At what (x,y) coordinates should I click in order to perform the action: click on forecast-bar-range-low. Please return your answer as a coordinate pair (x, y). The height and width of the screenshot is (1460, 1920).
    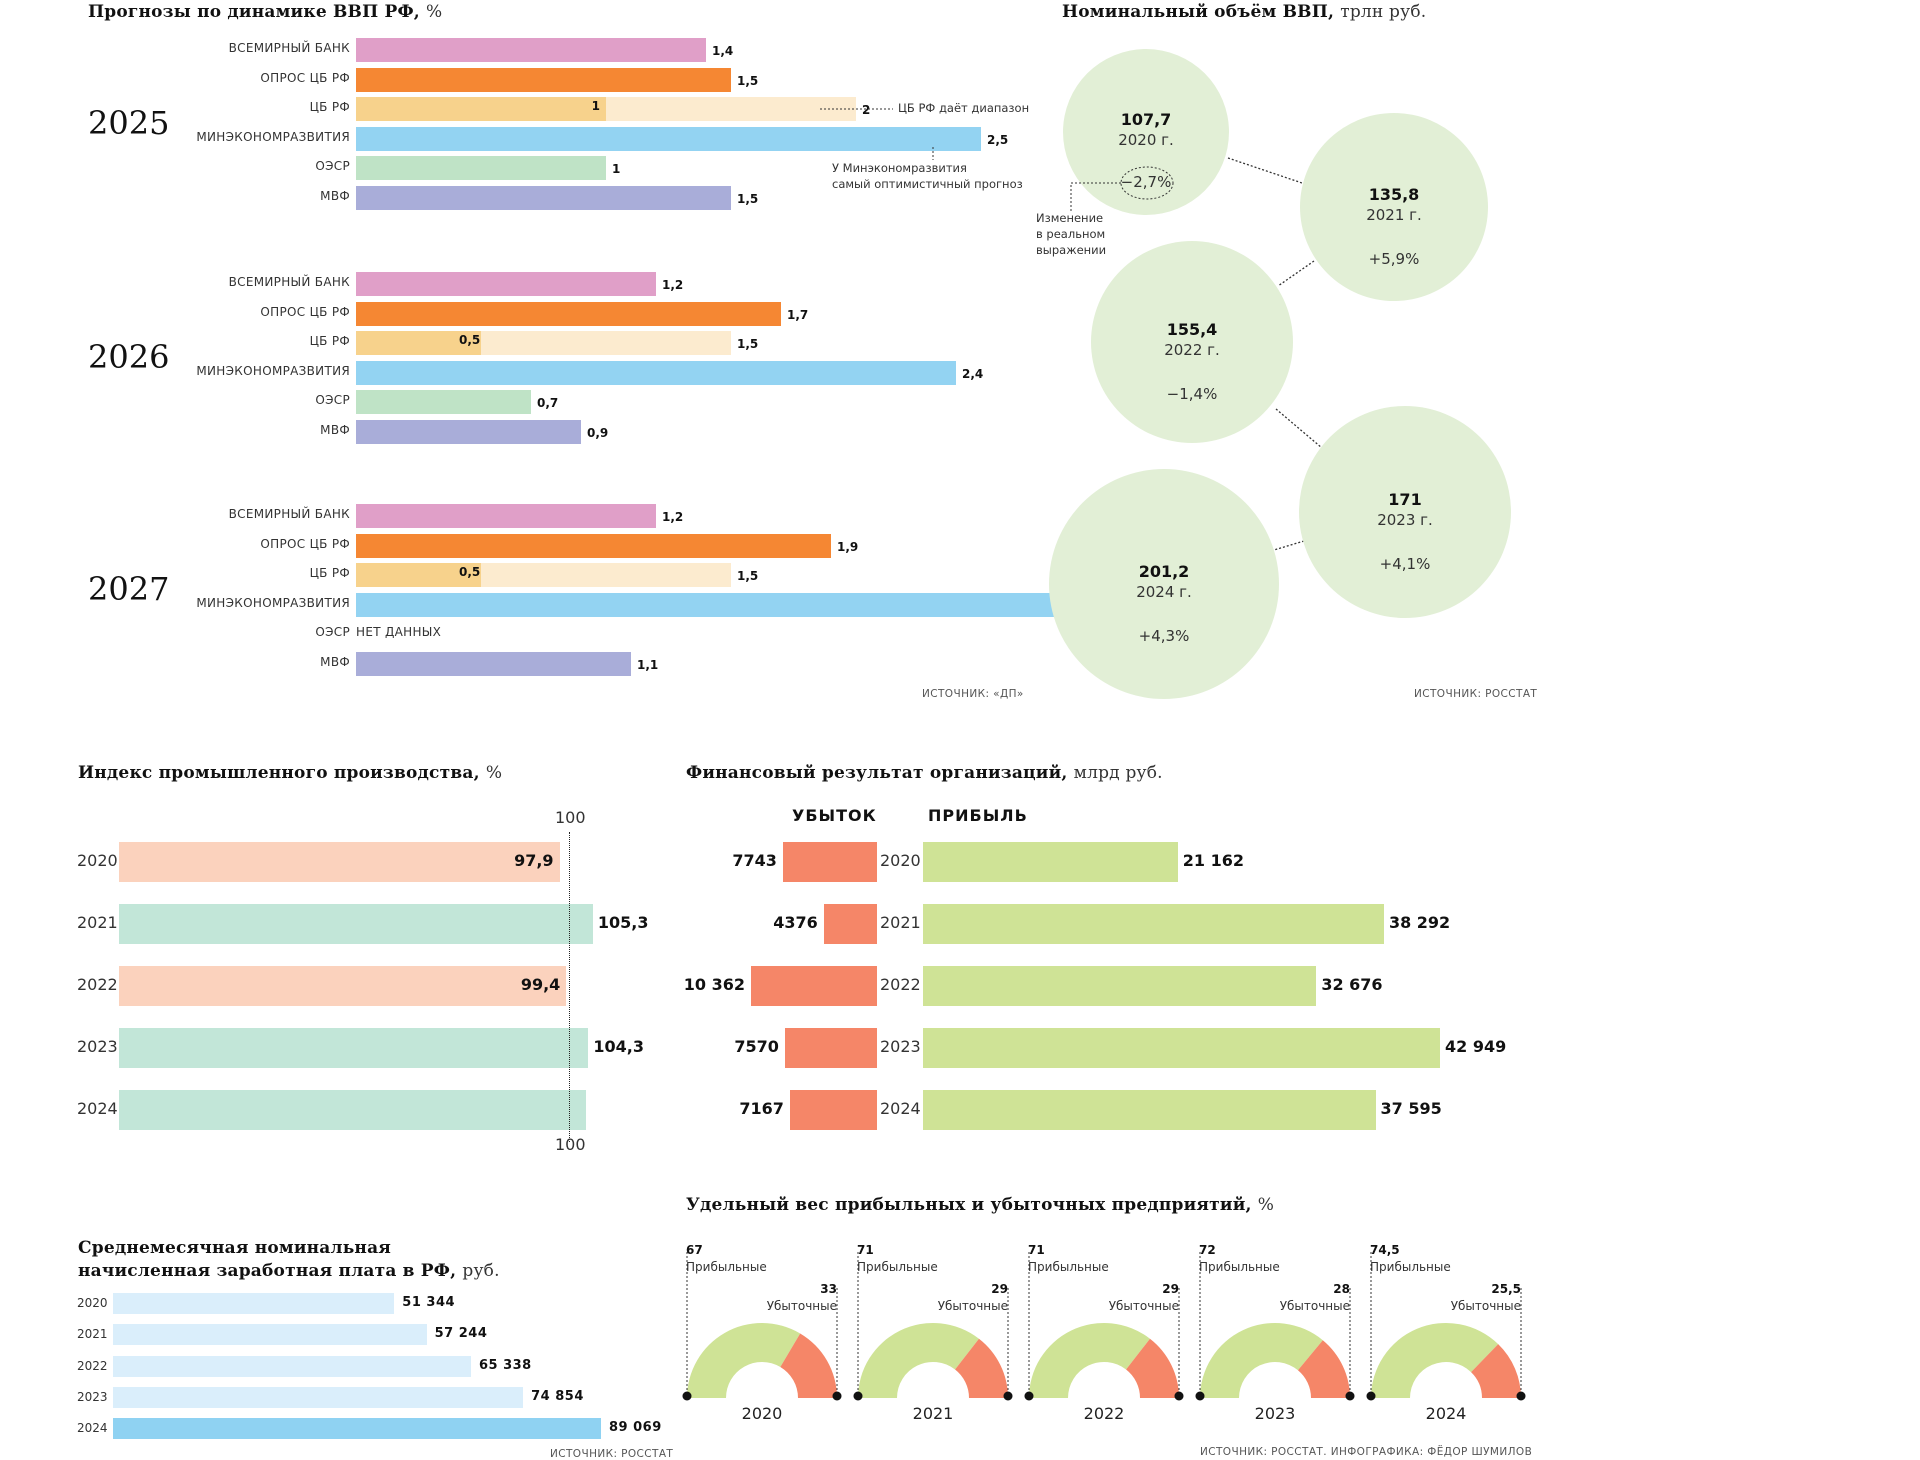
    Looking at the image, I should click on (418, 575).